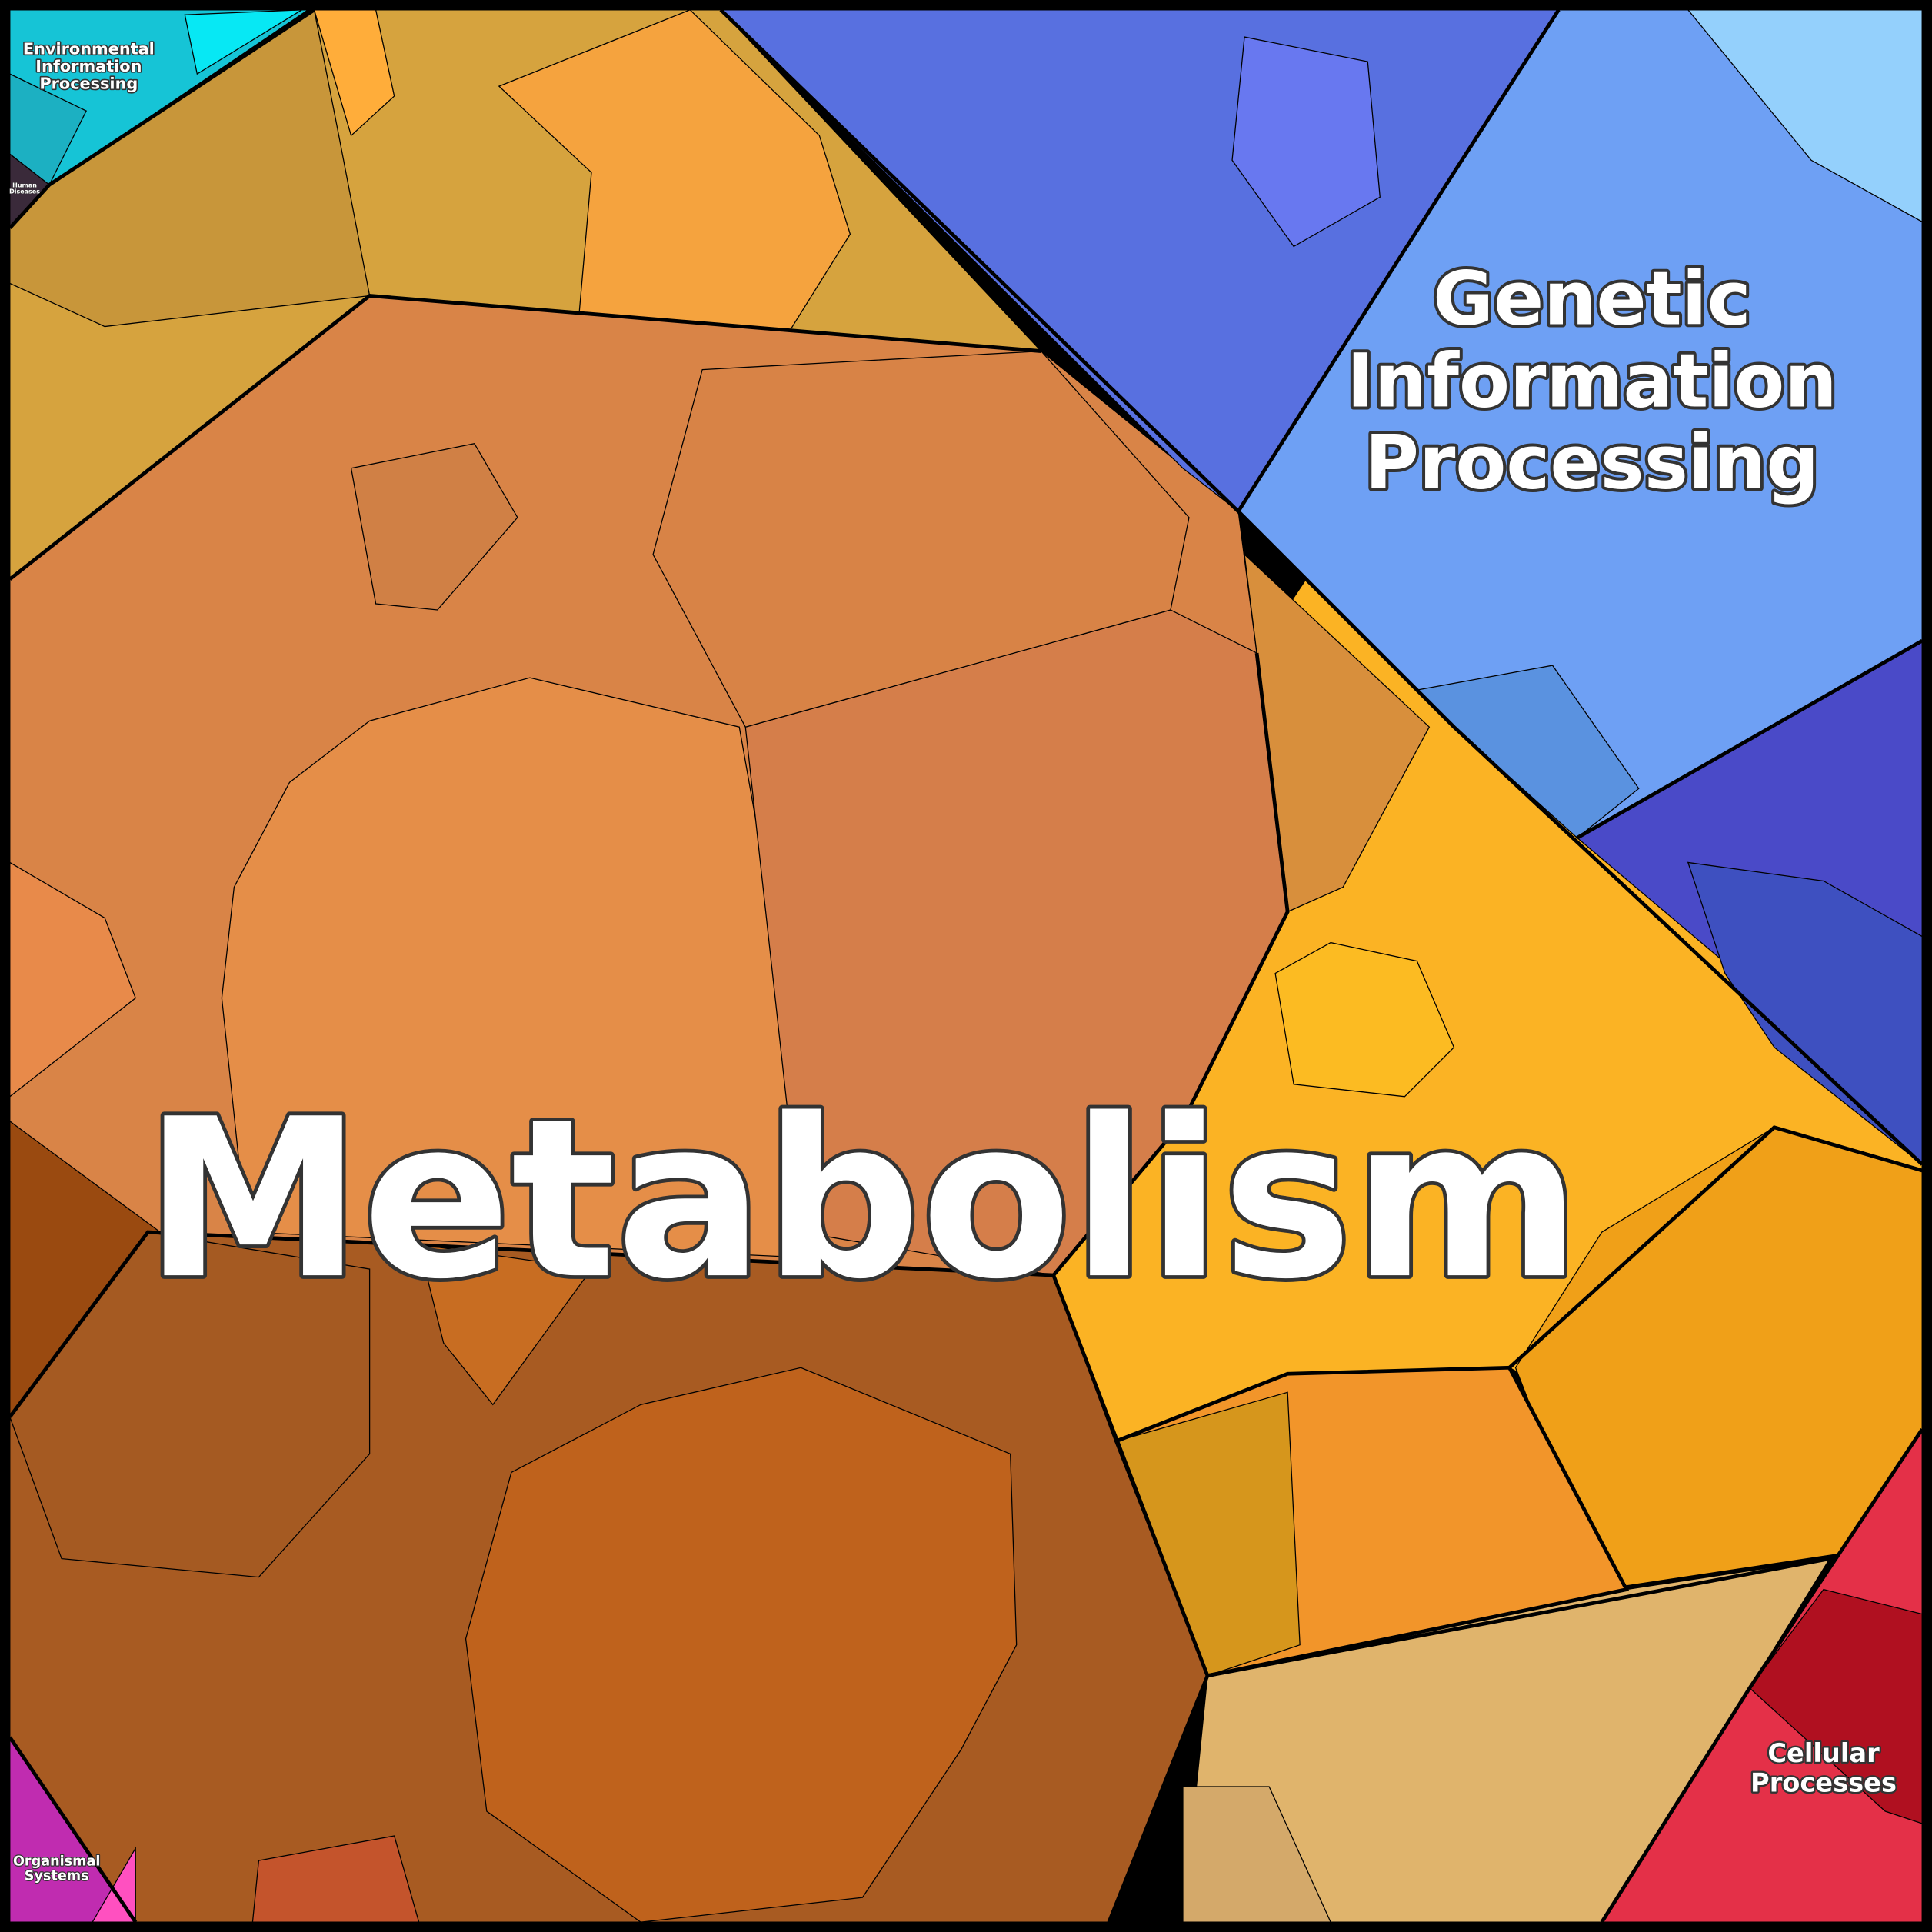 Image resolution: width=1932 pixels, height=1932 pixels. I want to click on region-label: Organismal Systems, so click(56, 1869).